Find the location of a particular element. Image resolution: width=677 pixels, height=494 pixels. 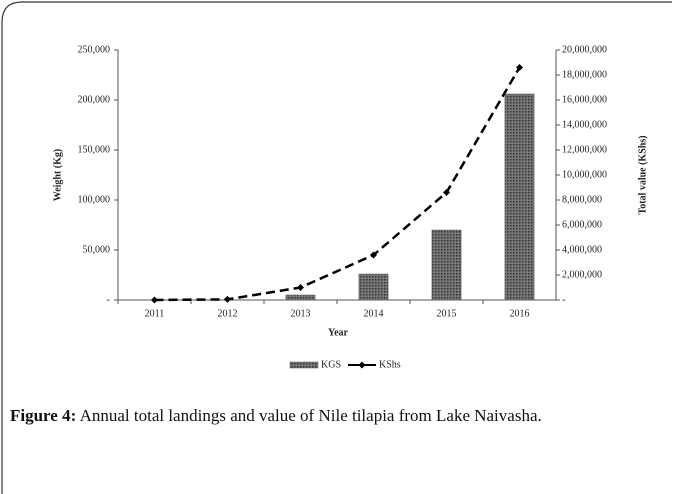

y2-tick-label: 4,000,000 is located at coordinates (582, 249).